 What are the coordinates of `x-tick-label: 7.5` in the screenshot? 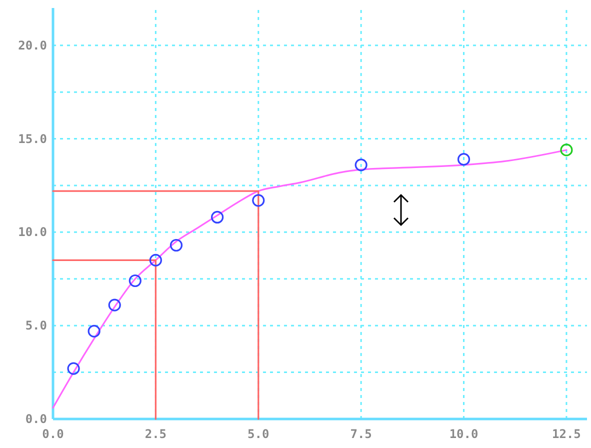 It's located at (361, 434).